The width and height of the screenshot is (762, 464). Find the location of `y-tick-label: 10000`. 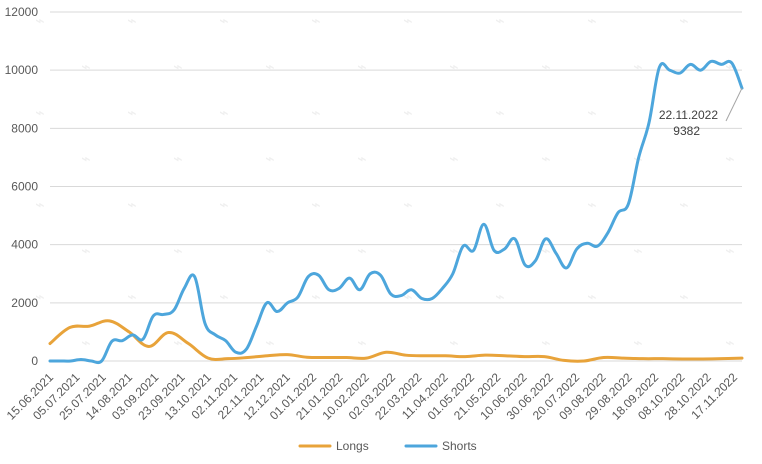

y-tick-label: 10000 is located at coordinates (22, 70).